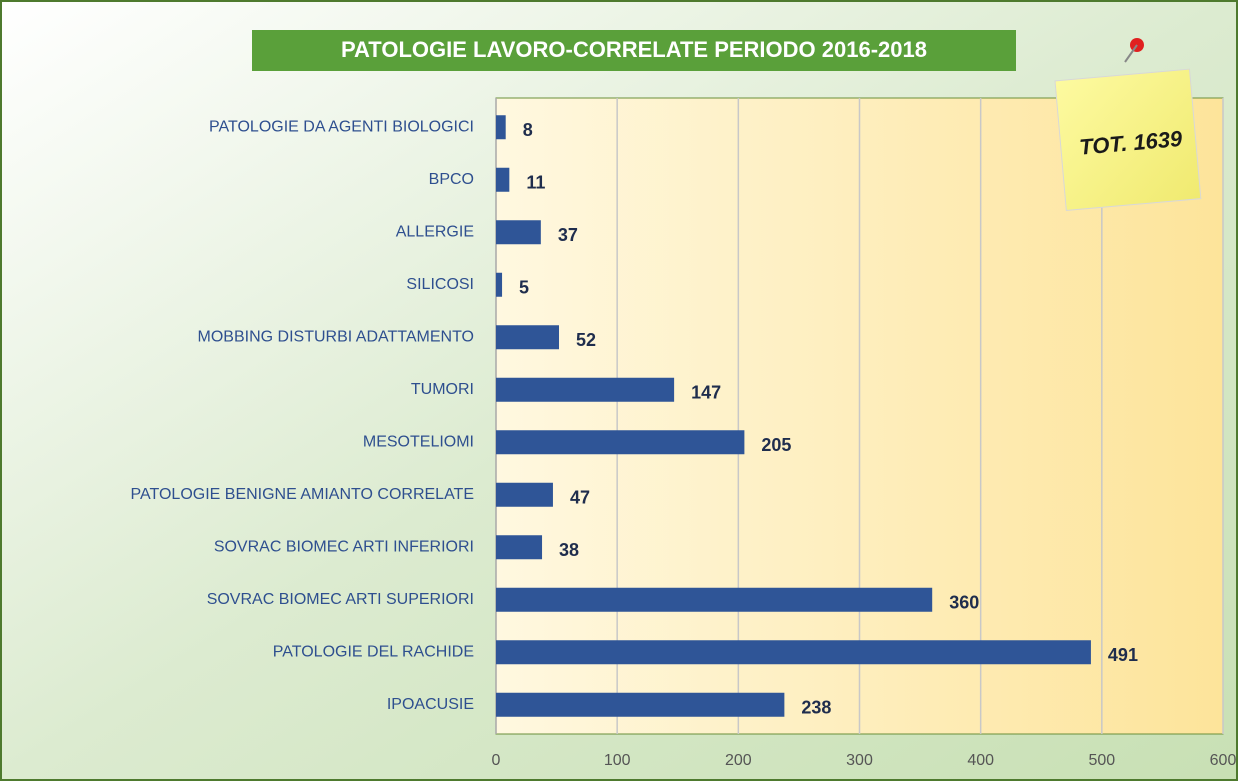  What do you see at coordinates (1123, 655) in the screenshot?
I see `data-label: 491` at bounding box center [1123, 655].